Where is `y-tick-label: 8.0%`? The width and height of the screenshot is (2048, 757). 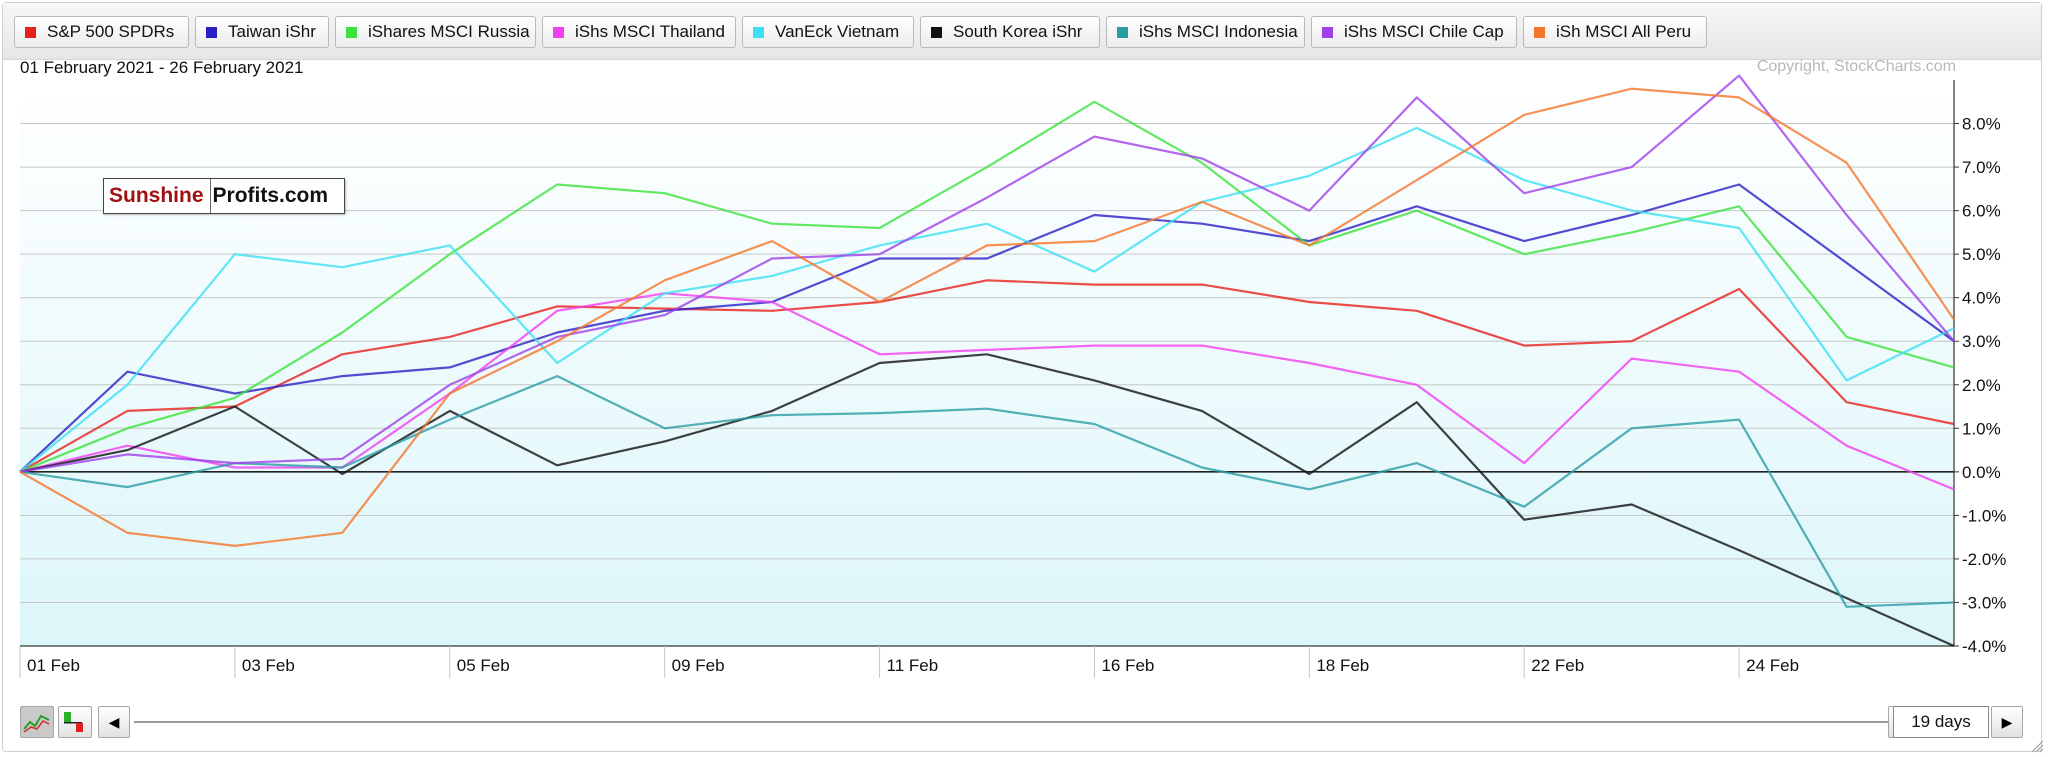 y-tick-label: 8.0% is located at coordinates (1981, 124).